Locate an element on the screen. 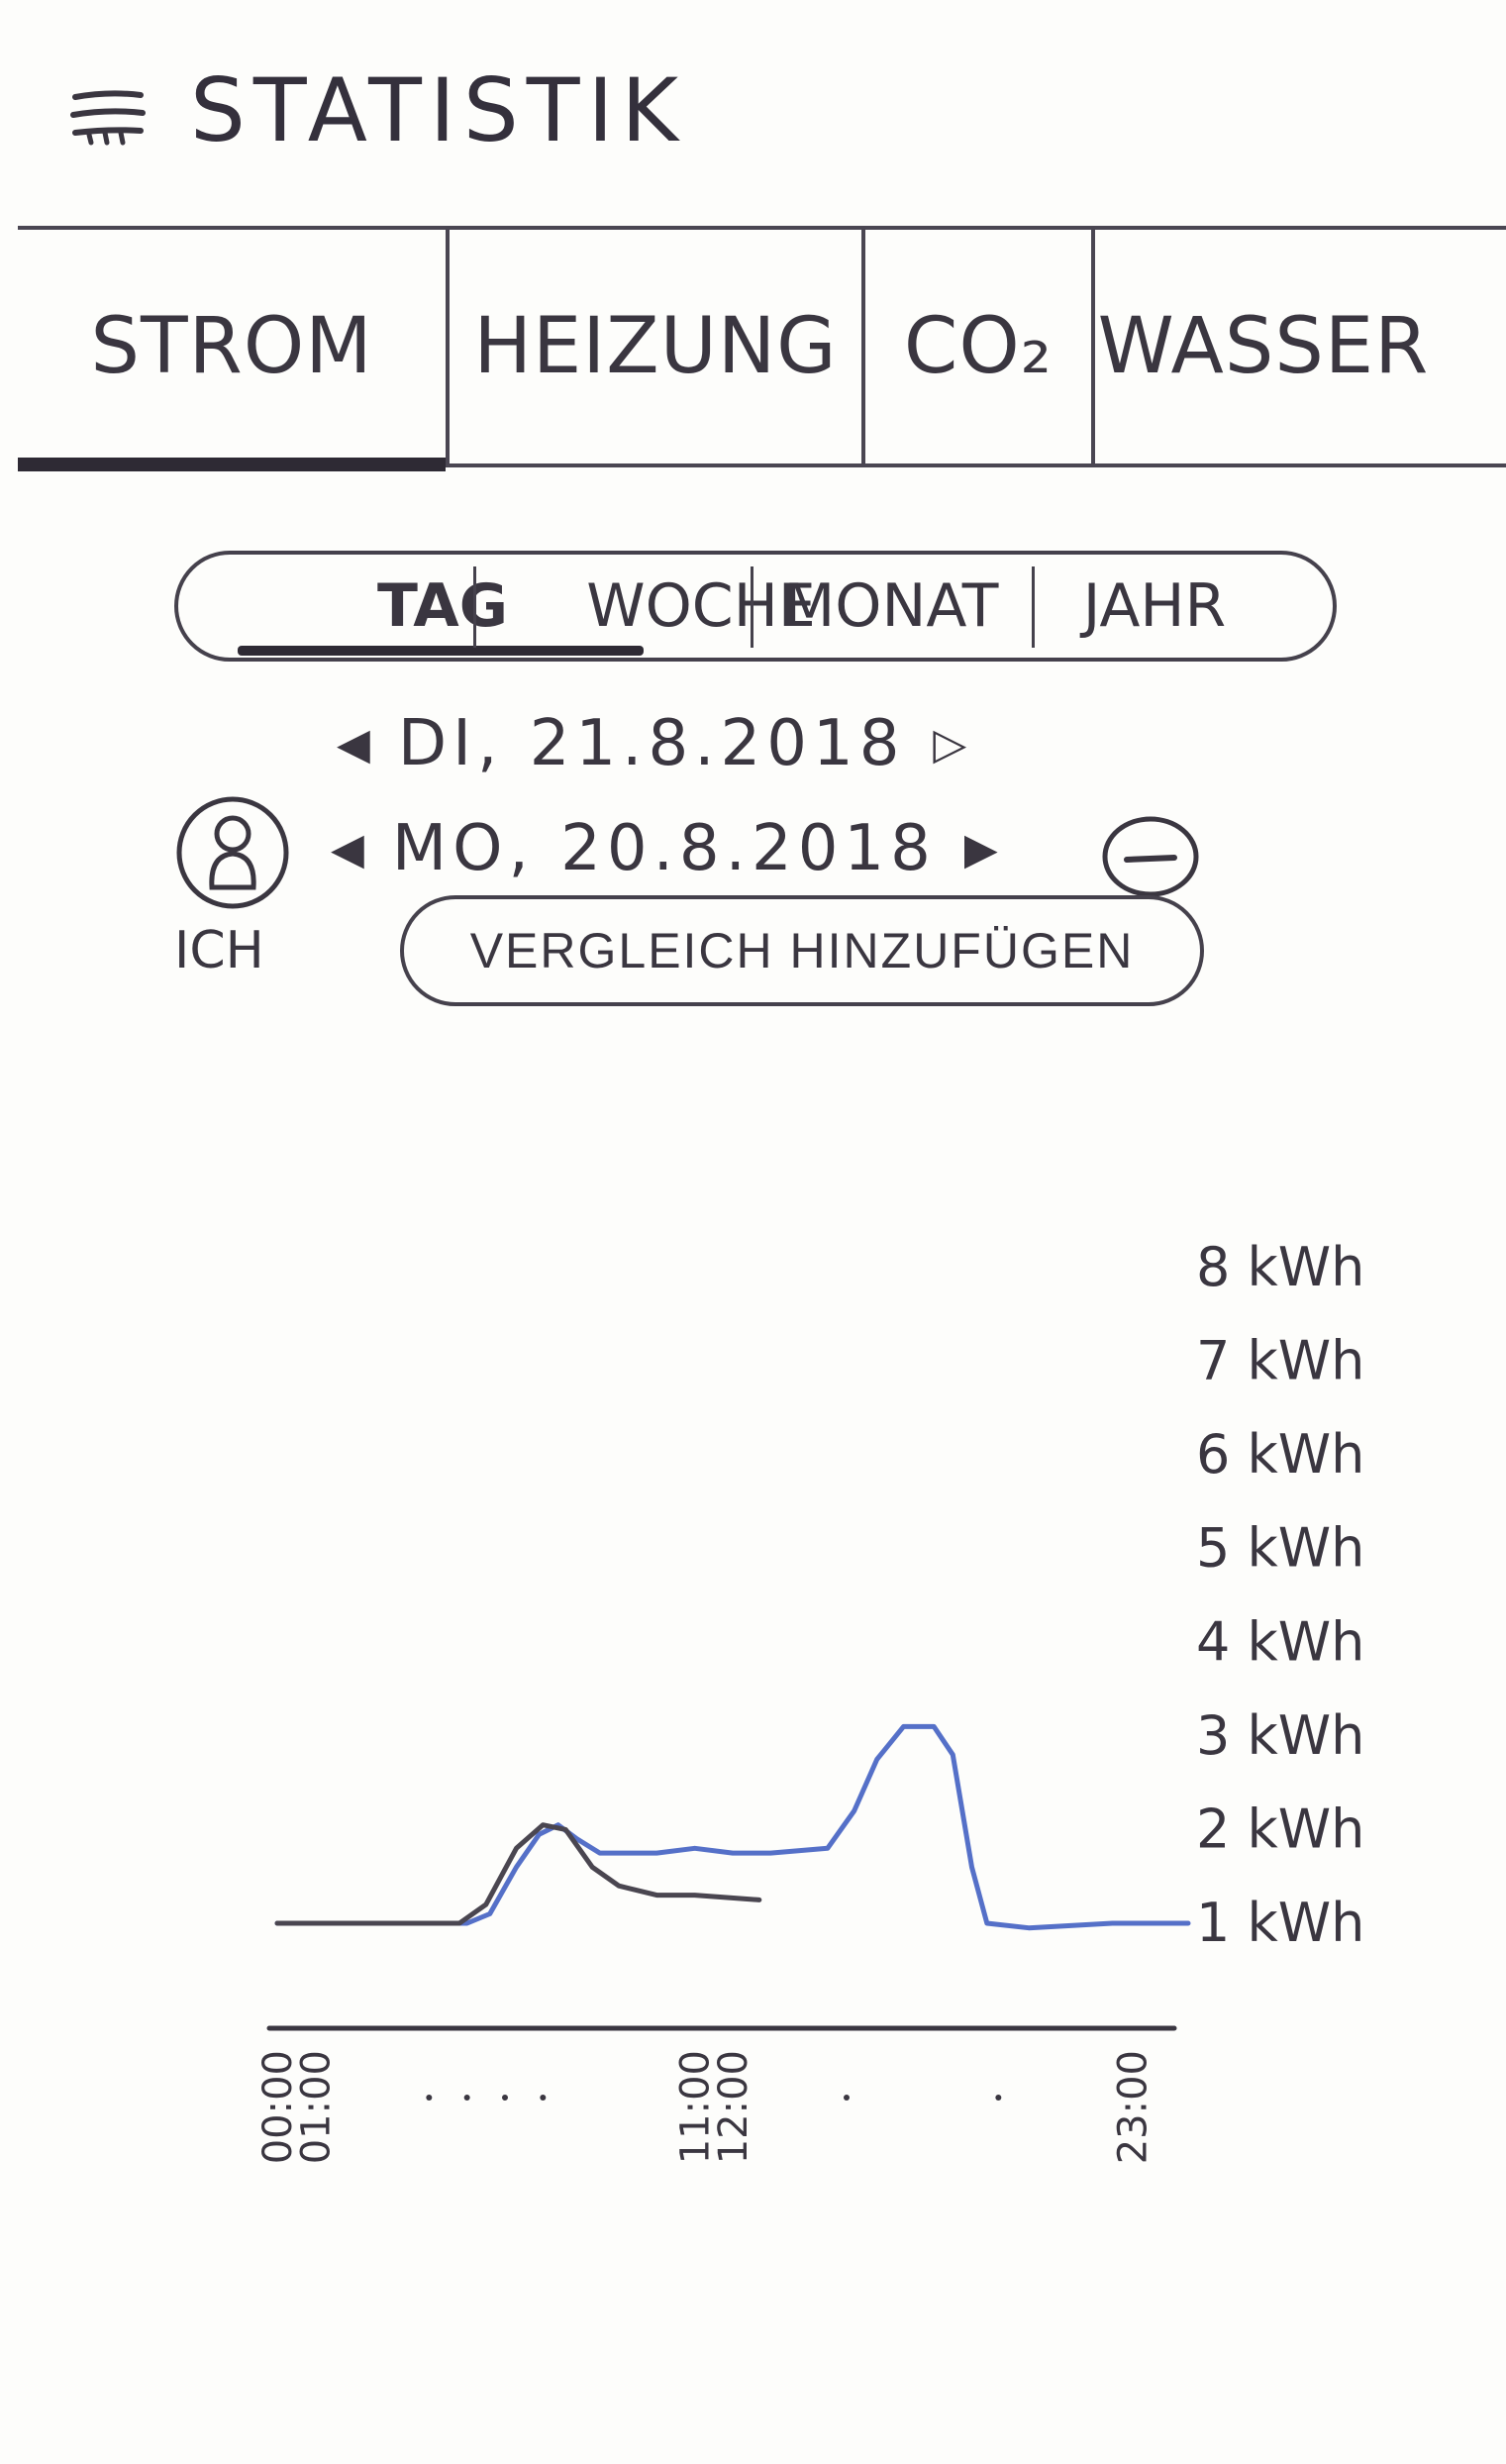 This screenshot has height=2464, width=1506. remove-comparison-icon is located at coordinates (1150, 857).